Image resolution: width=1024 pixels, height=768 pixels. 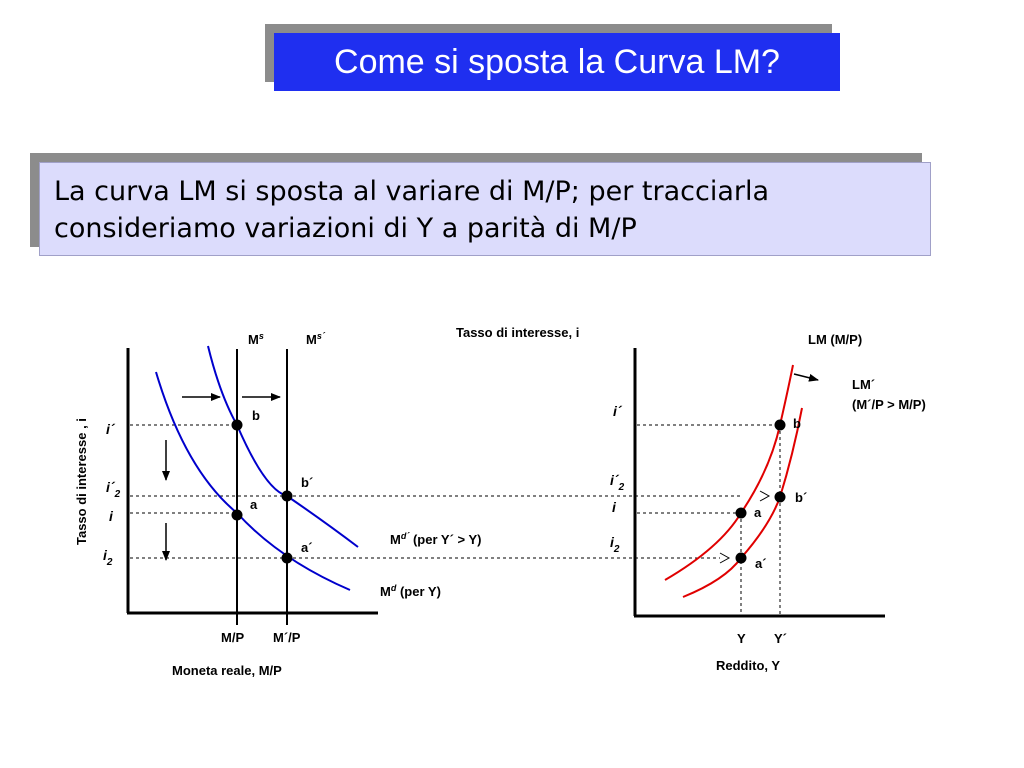 What do you see at coordinates (835, 339) in the screenshot?
I see `lm-curve-label: LM (M/P)` at bounding box center [835, 339].